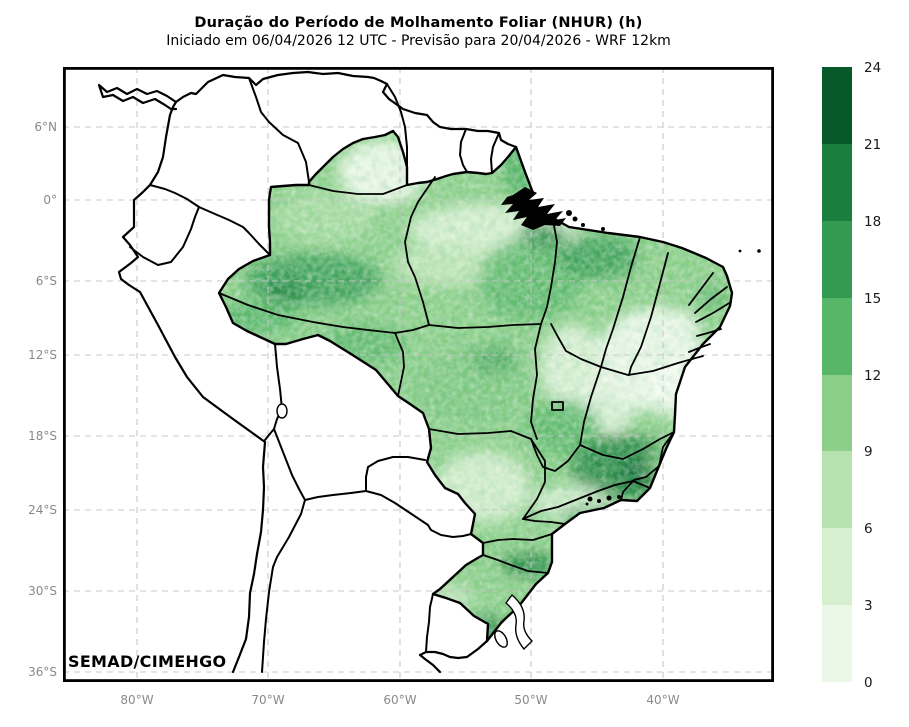  Describe the element at coordinates (873, 222) in the screenshot. I see `colorbar-tick-18: 18` at that location.